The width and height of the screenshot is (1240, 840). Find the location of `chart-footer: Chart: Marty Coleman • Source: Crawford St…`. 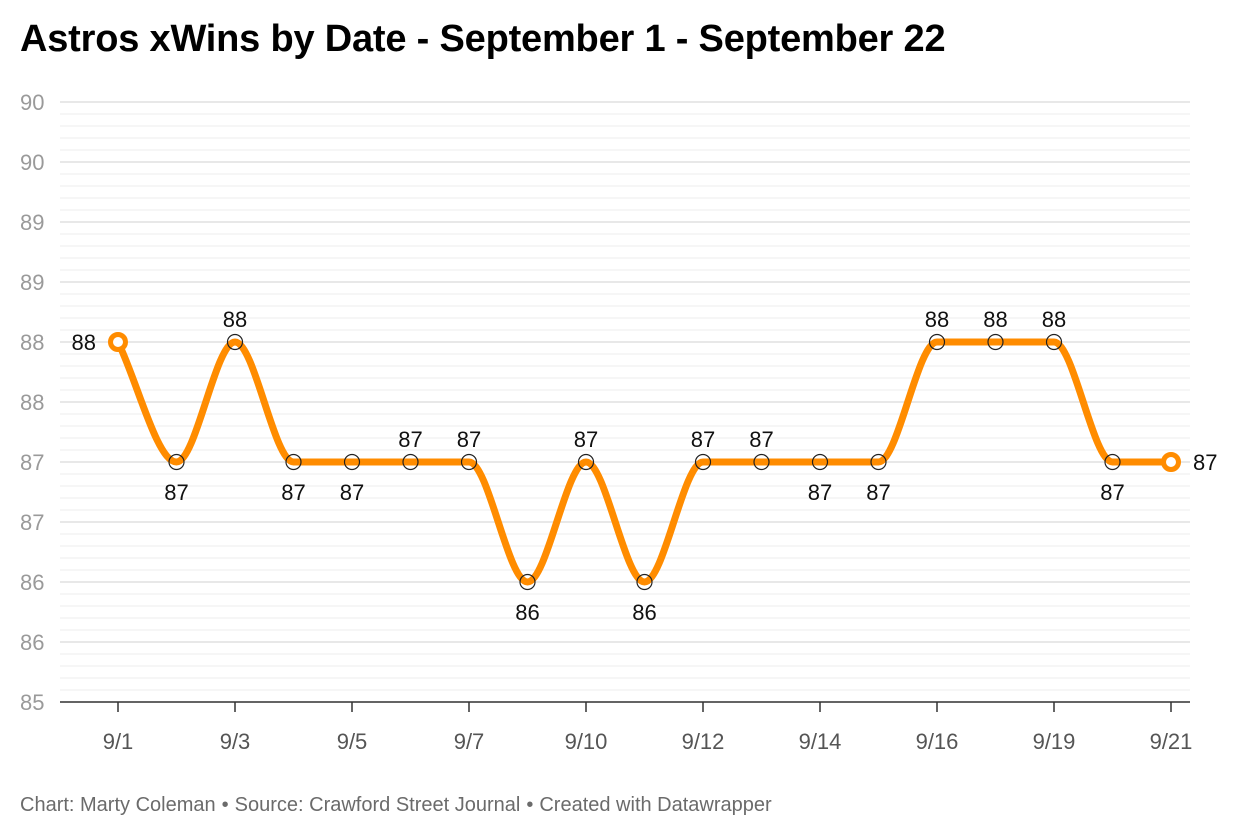

chart-footer: Chart: Marty Coleman • Source: Crawford St… is located at coordinates (396, 805).